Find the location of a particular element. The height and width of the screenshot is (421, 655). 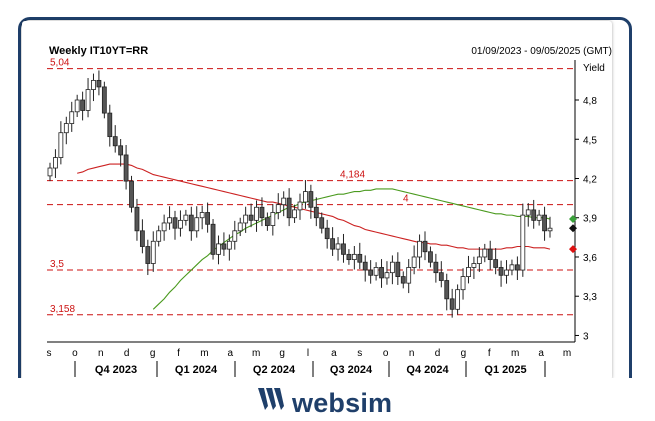

y-tick-label: 4,5 is located at coordinates (590, 140).